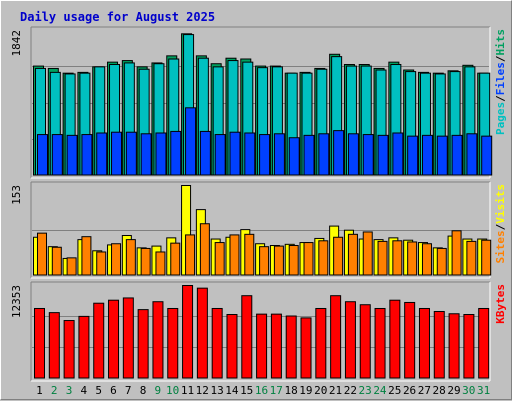  Describe the element at coordinates (500, 226) in the screenshot. I see `visits-legend-part: /` at that location.